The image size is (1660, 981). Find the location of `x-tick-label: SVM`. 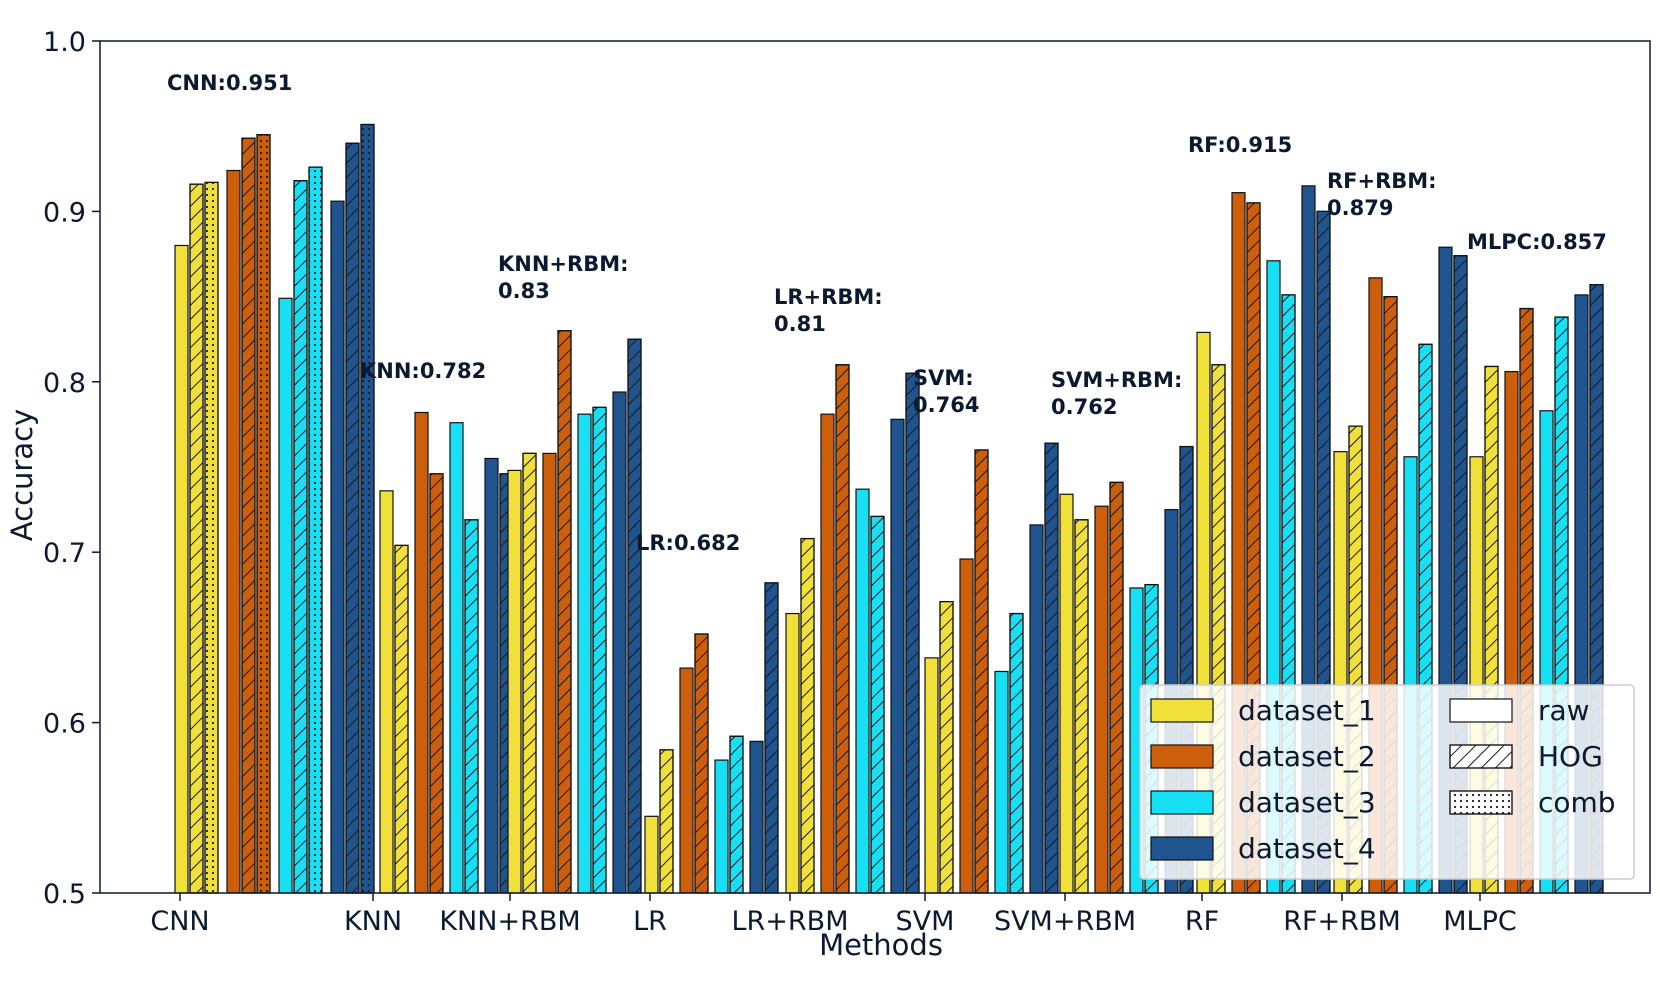

x-tick-label: SVM is located at coordinates (925, 921).